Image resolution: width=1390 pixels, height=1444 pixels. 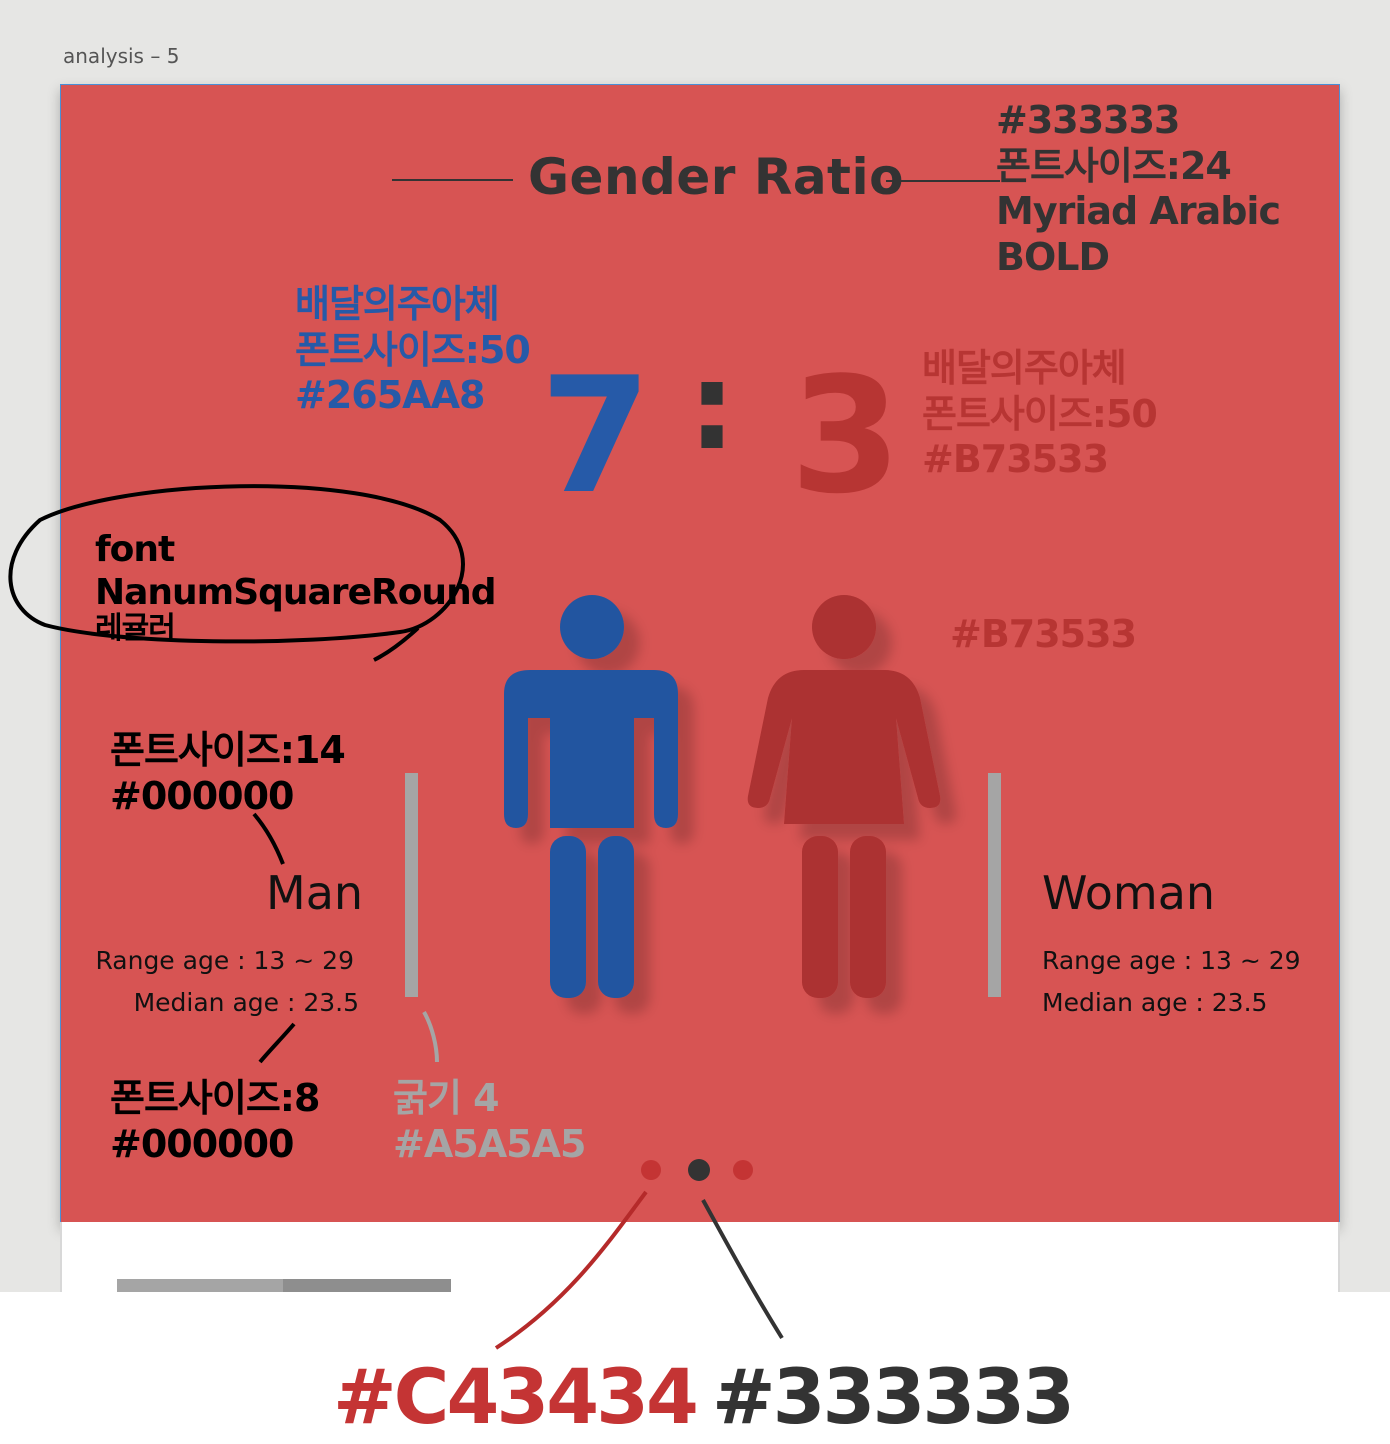 I want to click on placeholder-bar, so click(x=284, y=1285).